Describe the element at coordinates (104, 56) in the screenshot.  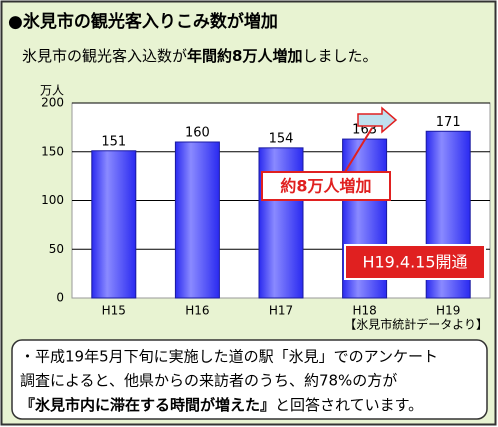
I see `subtitle-part: 氷見市の観光客入込数が` at that location.